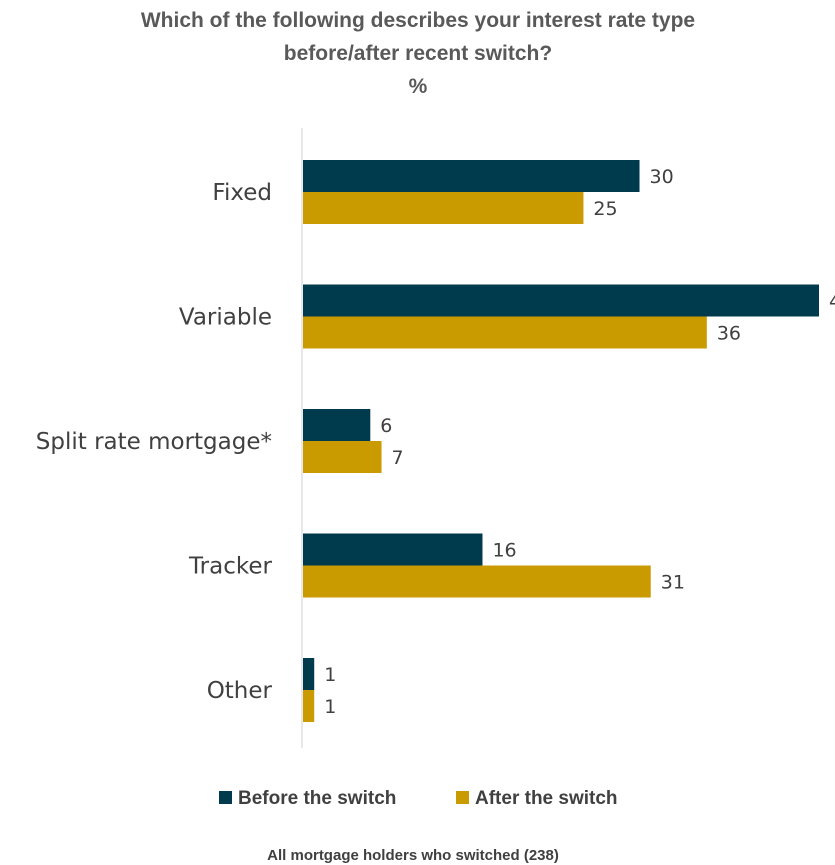  What do you see at coordinates (477, 581) in the screenshot?
I see `bar-tracker-after` at bounding box center [477, 581].